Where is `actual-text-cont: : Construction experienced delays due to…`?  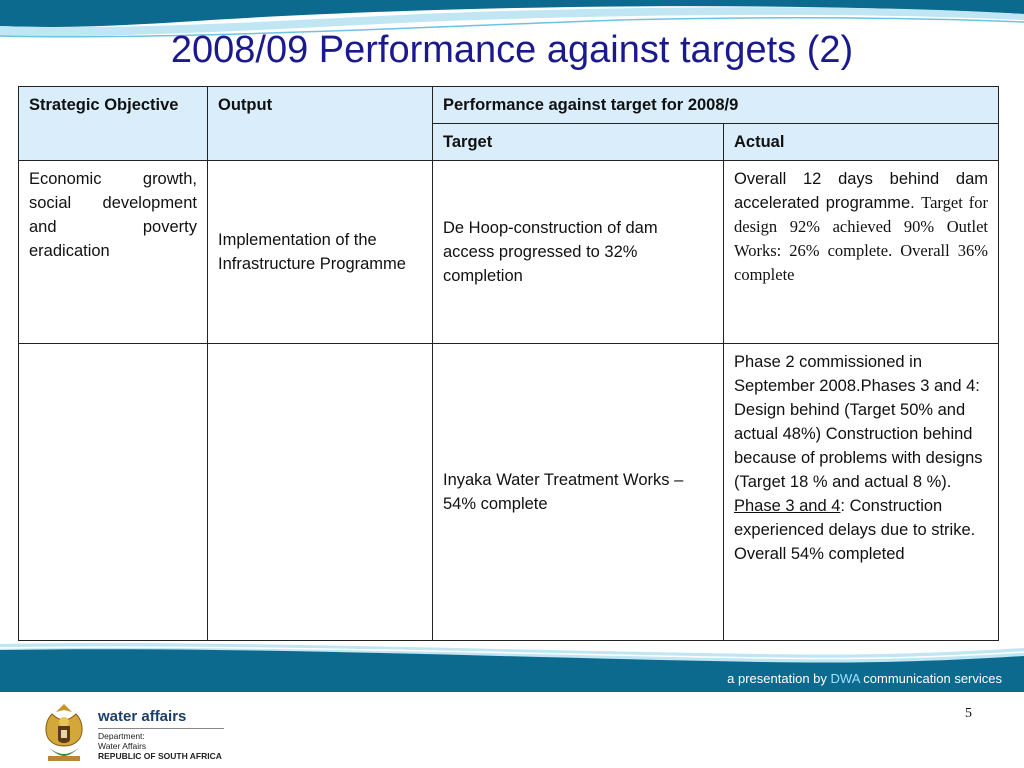
actual-text-cont: : Construction experienced delays due to… is located at coordinates (855, 530).